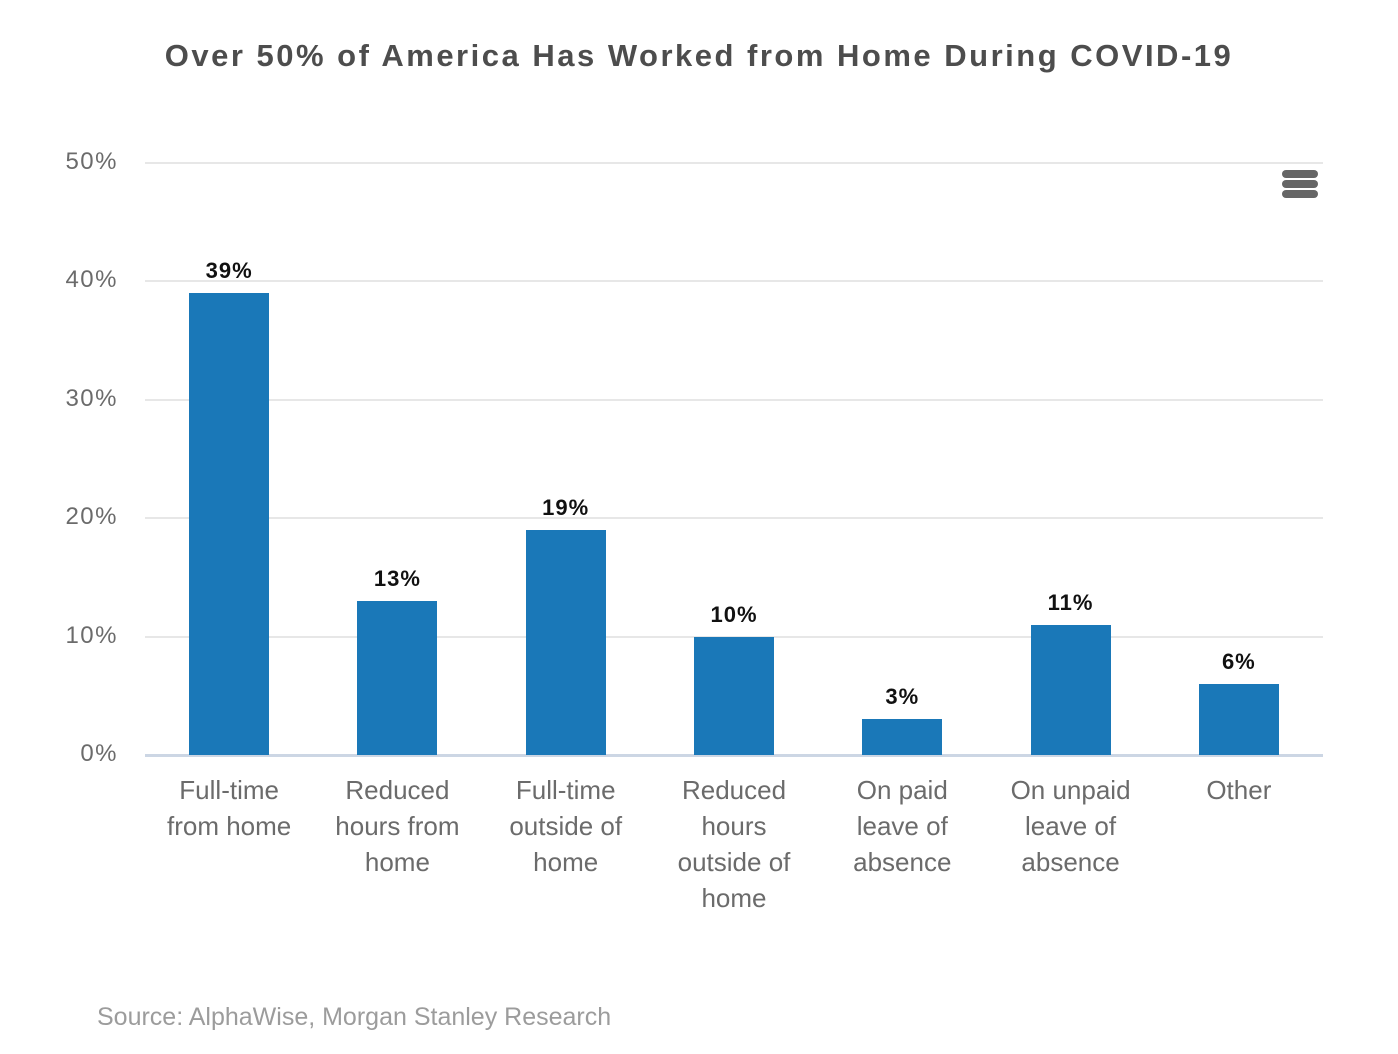 The width and height of the screenshot is (1398, 1054). I want to click on x-axis-tick-label-full-time-outside-of-home: Full-time outside of home, so click(566, 826).